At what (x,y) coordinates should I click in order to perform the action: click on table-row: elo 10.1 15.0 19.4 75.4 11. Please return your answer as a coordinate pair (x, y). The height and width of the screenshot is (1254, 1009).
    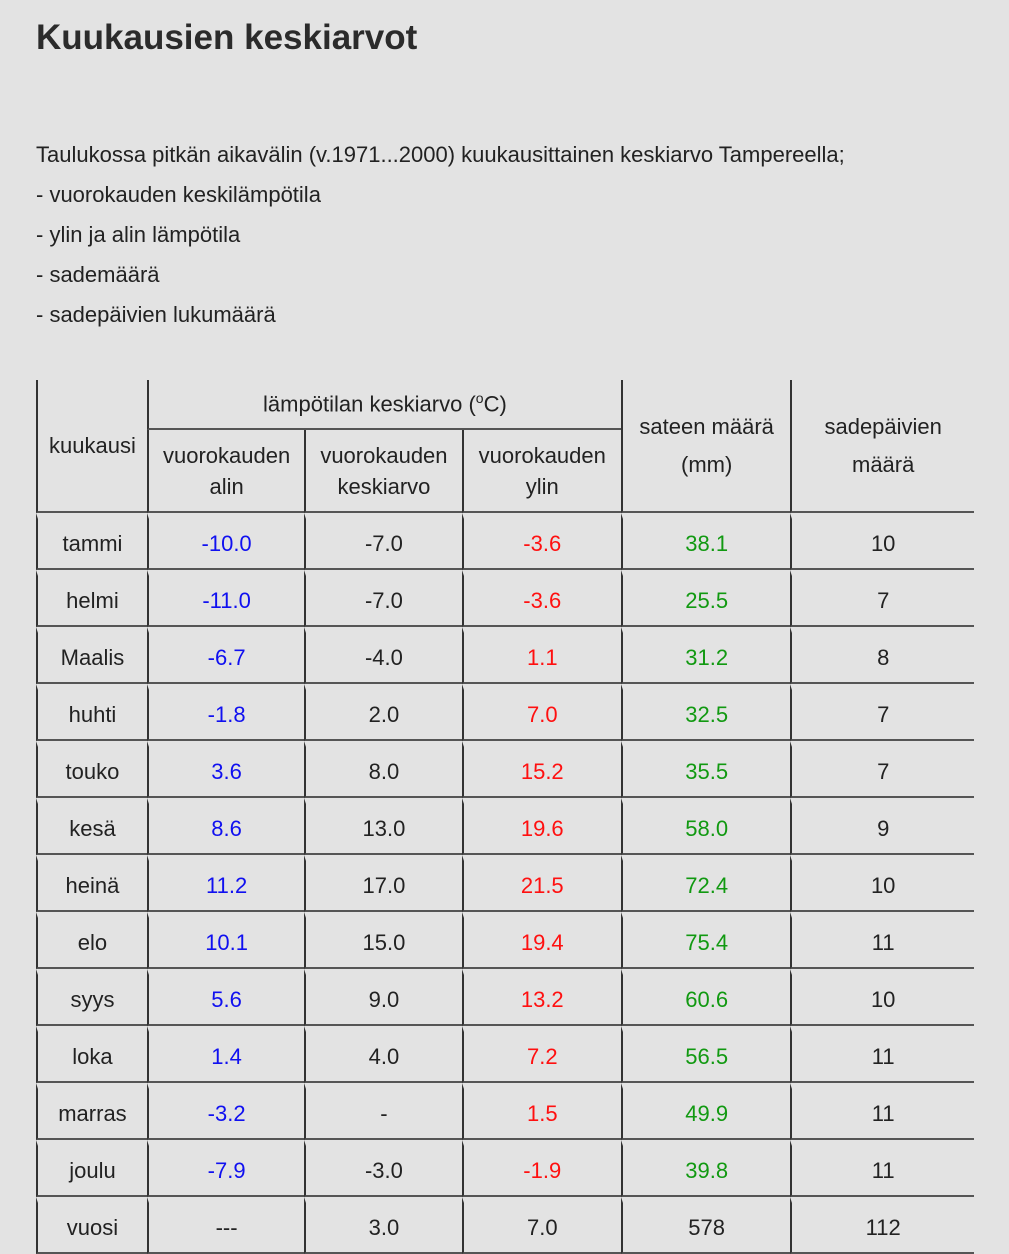
    Looking at the image, I should click on (505, 940).